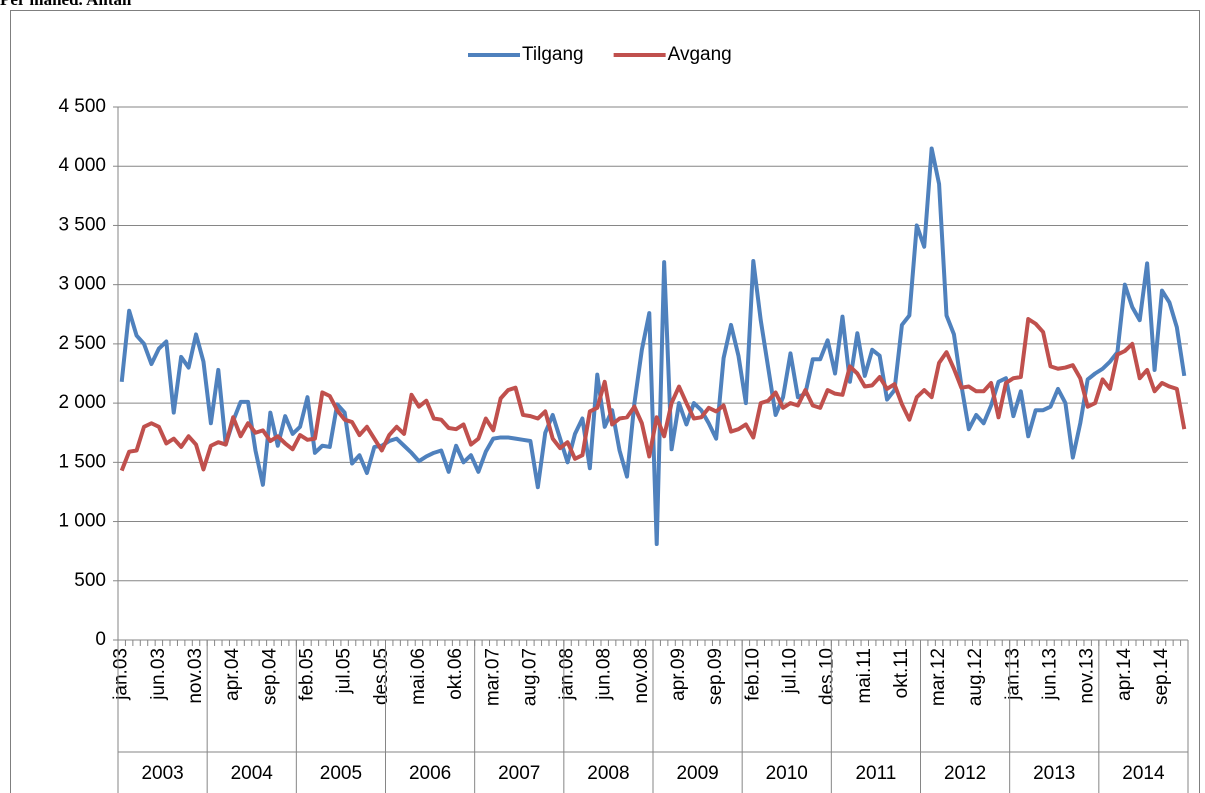  What do you see at coordinates (82, 402) in the screenshot?
I see `y-tick-label: 2 000` at bounding box center [82, 402].